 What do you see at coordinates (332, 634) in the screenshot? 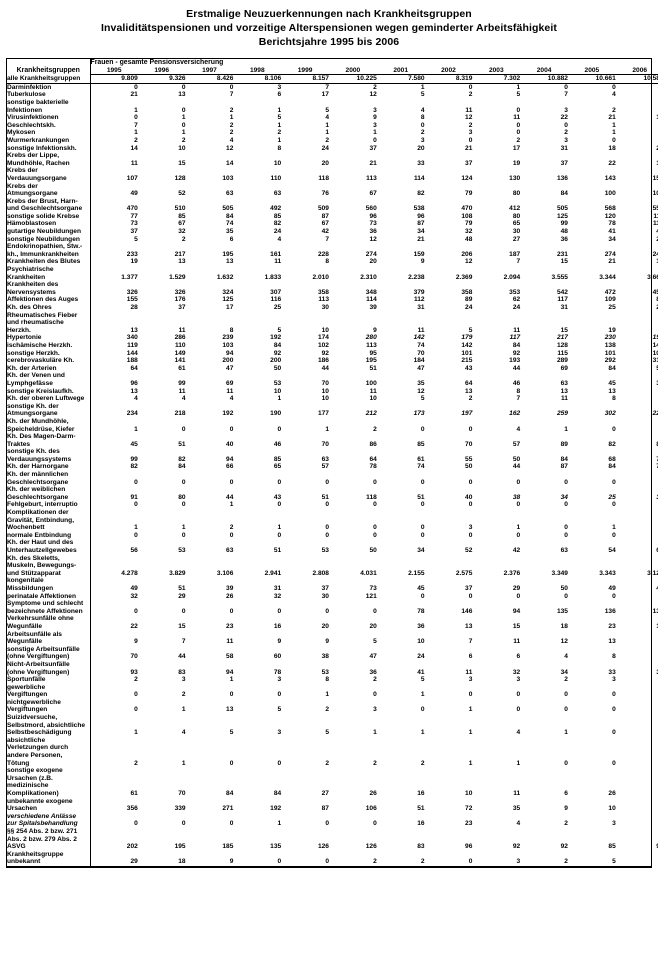
I see `table-row: Arbeitsunfälle als` at bounding box center [332, 634].